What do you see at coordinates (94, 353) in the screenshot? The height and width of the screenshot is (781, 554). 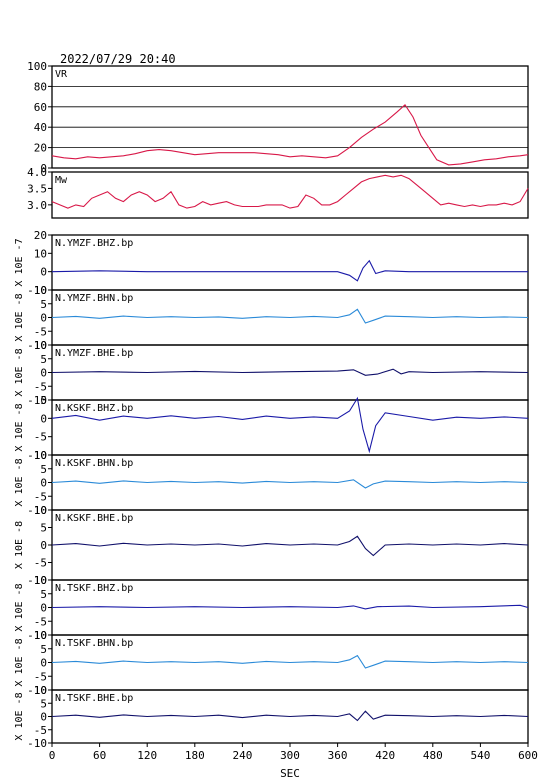 I see `panel-label: N.YMZF.BHE.bp` at bounding box center [94, 353].